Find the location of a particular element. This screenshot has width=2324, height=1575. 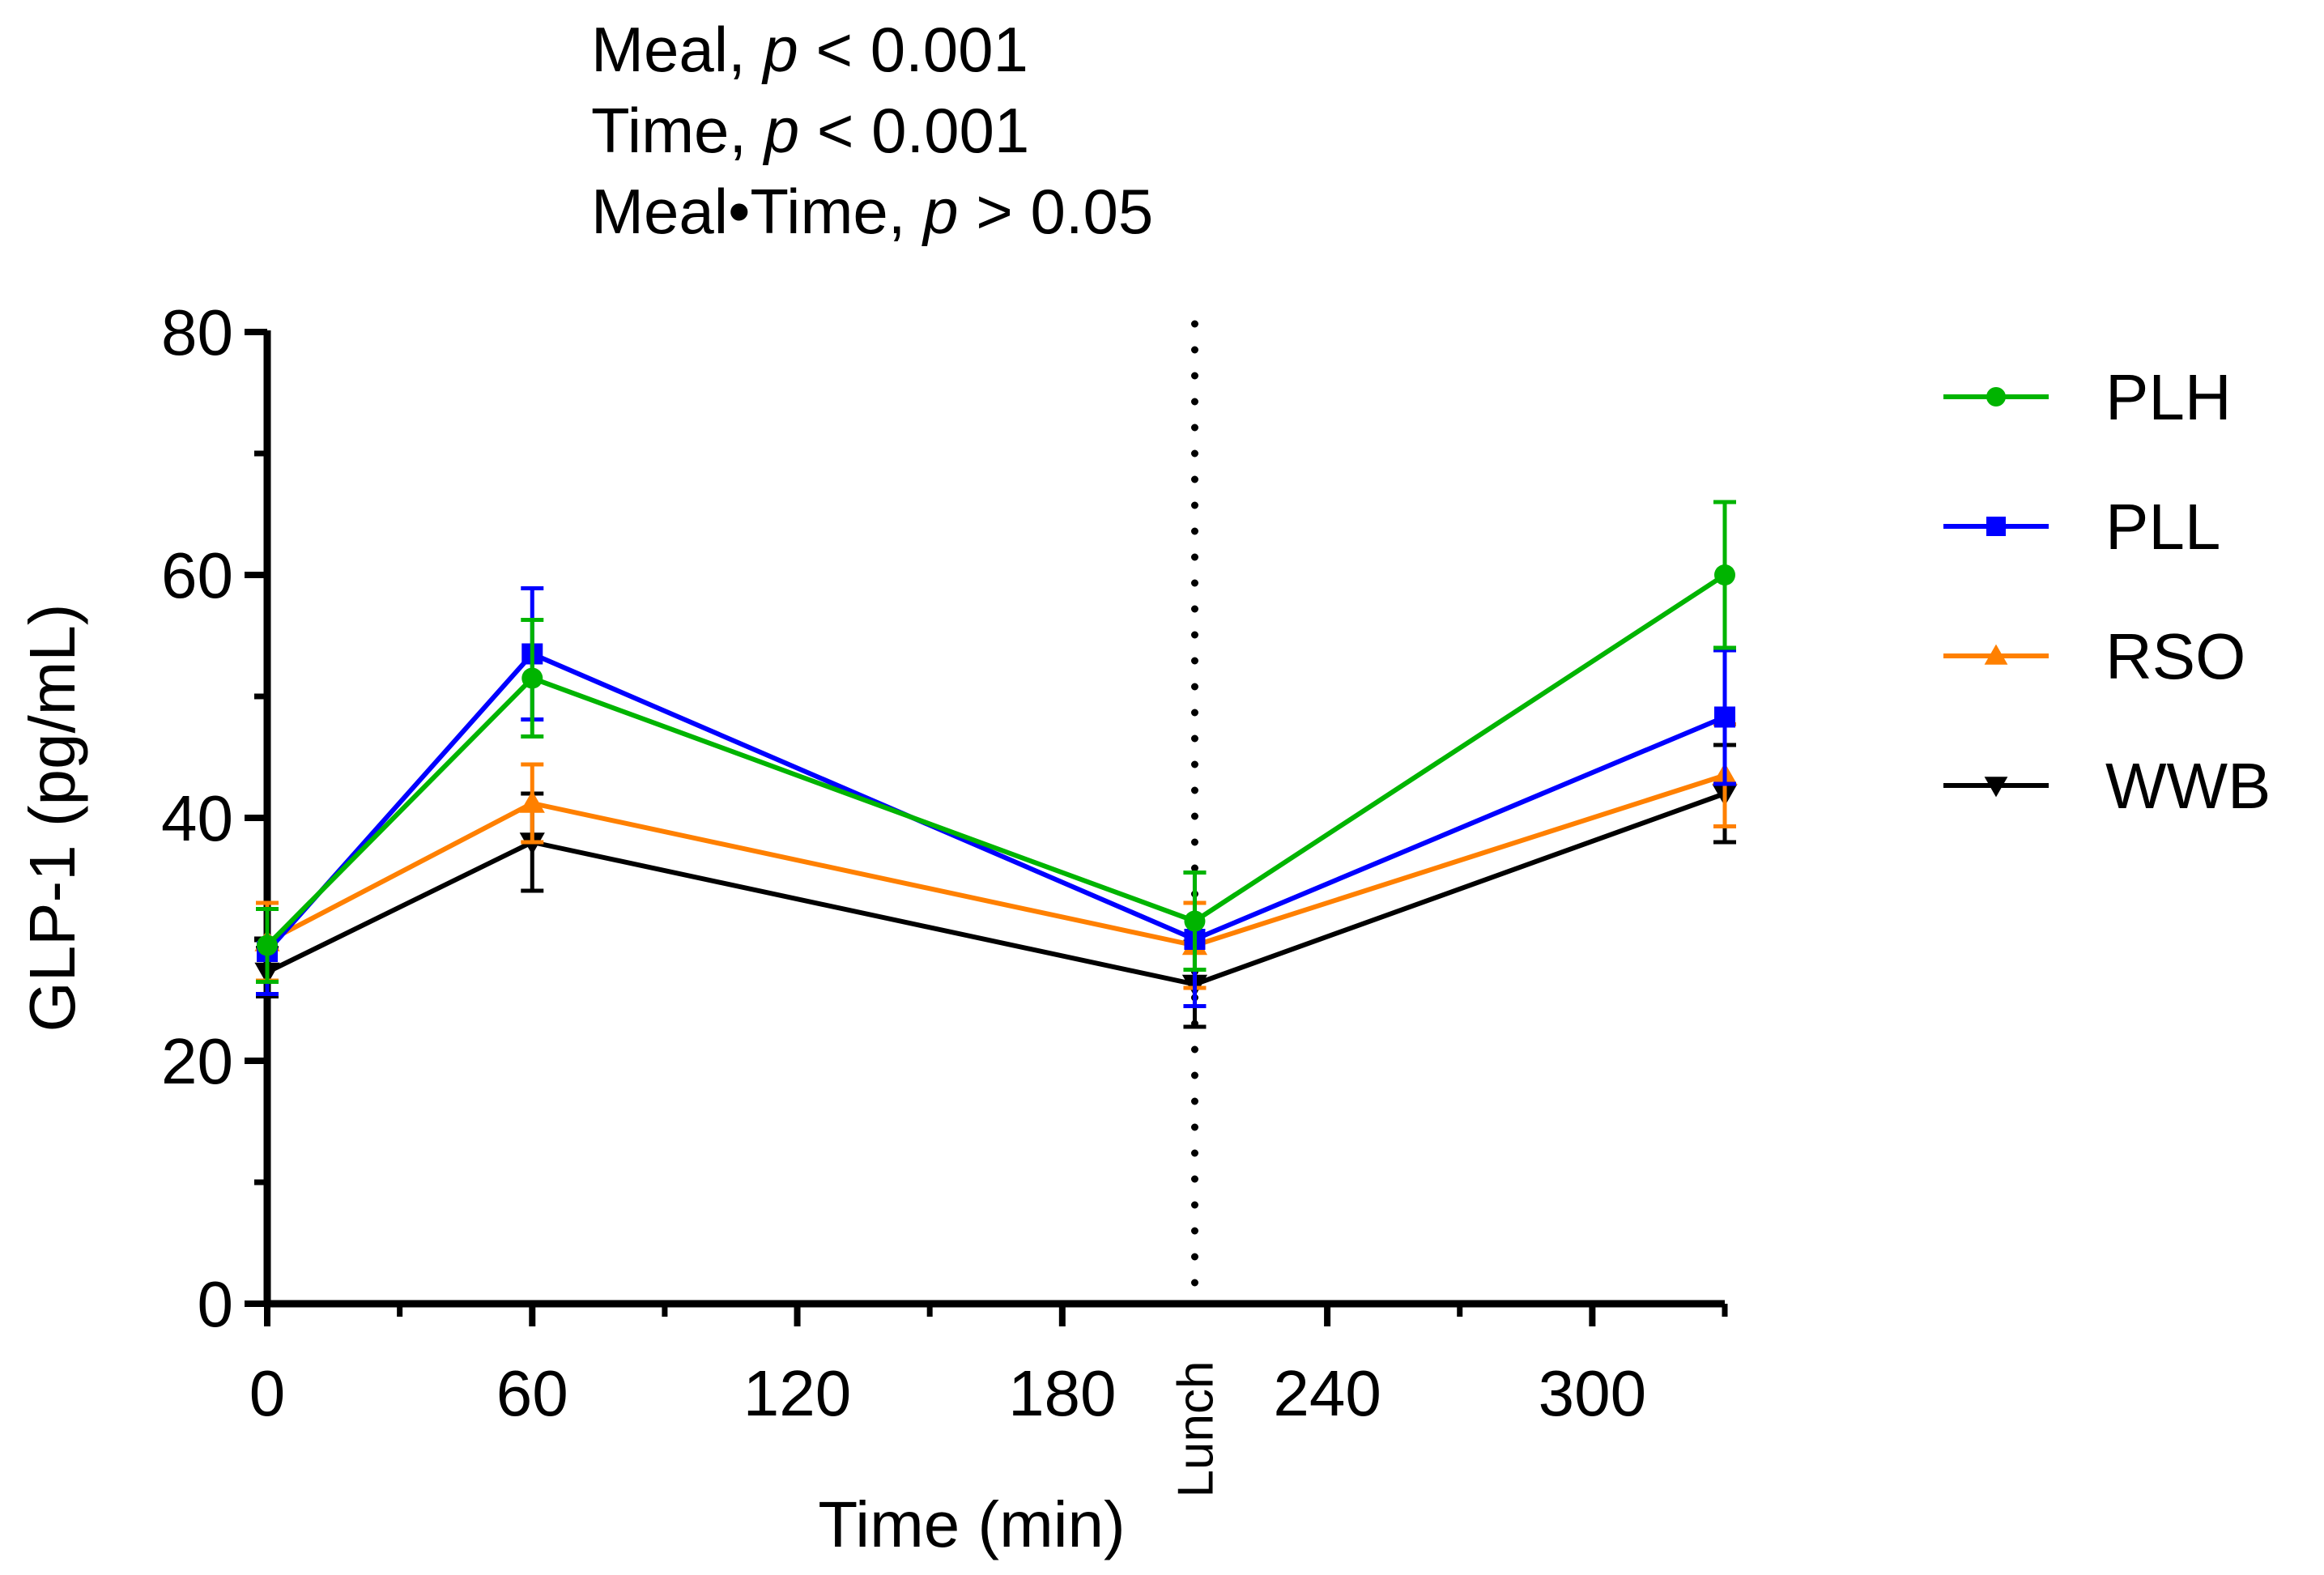

x-tick-label: 0 is located at coordinates (267, 1393).